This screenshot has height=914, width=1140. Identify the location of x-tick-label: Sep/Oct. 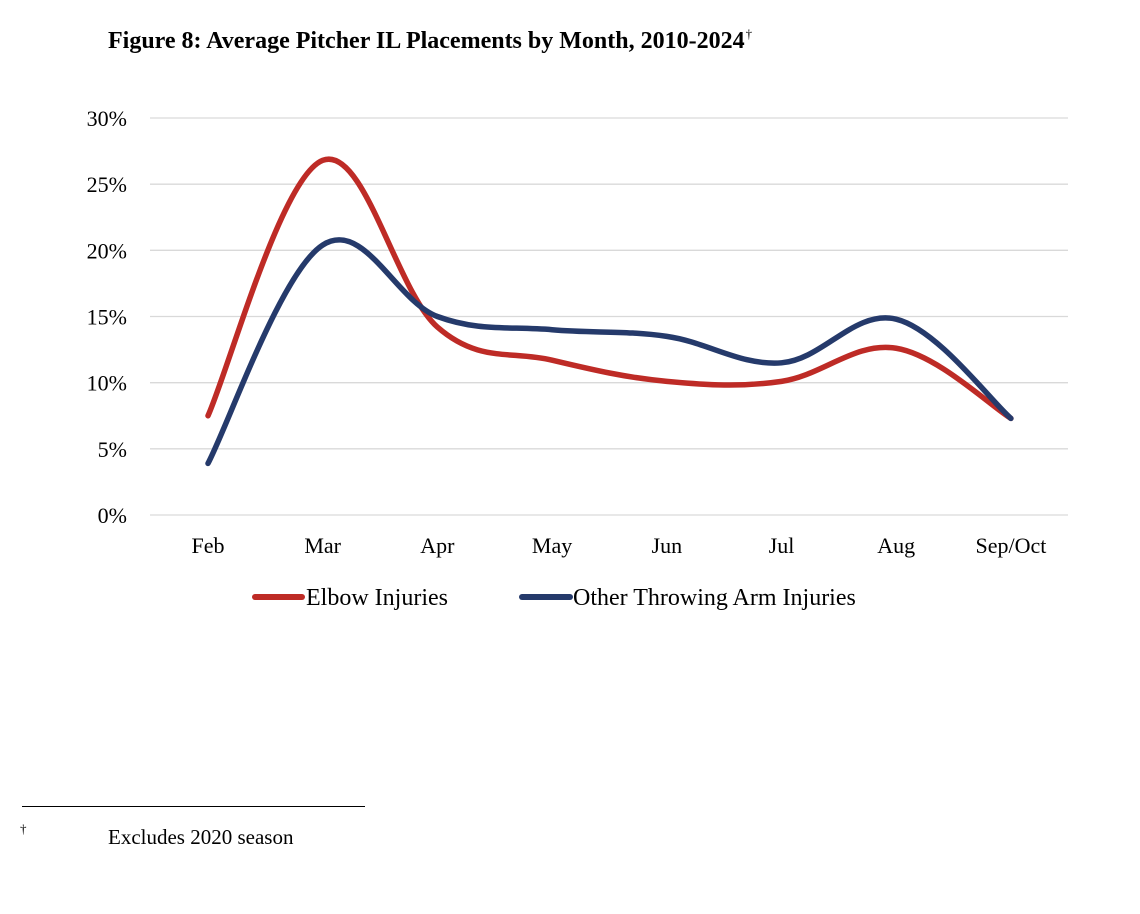
(1010, 545).